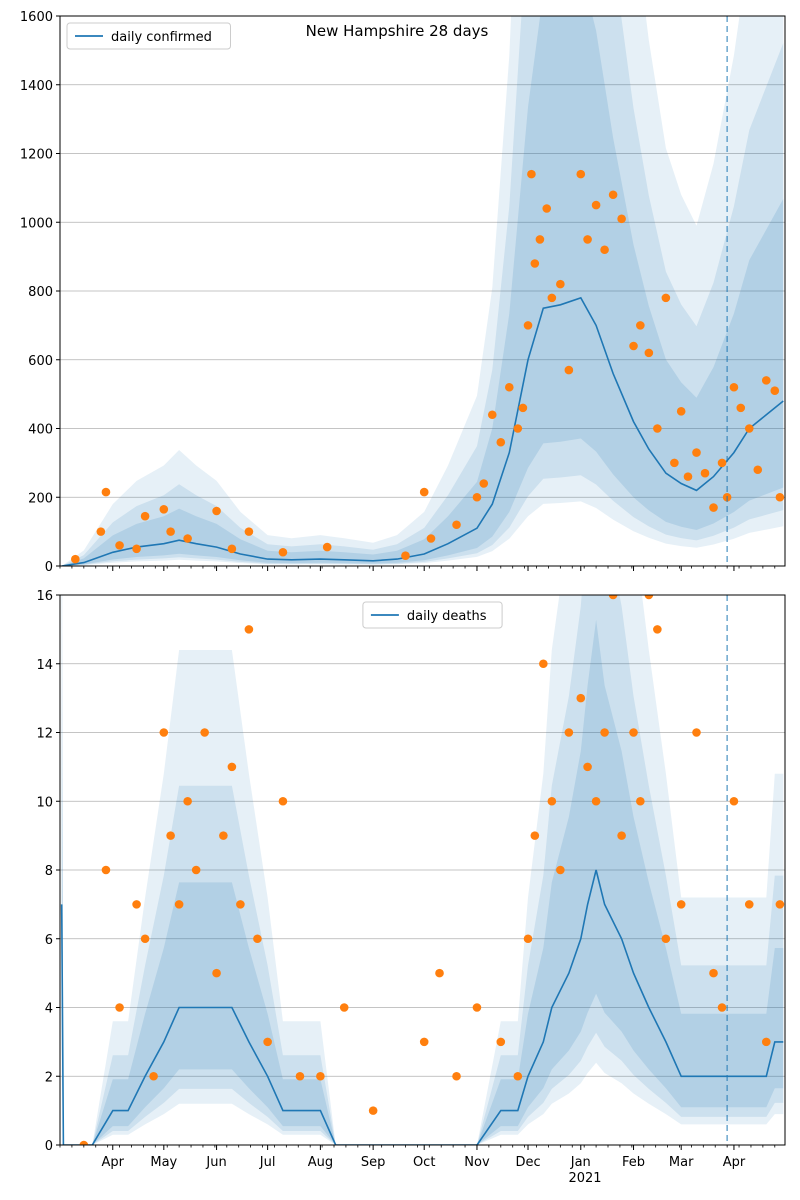 The width and height of the screenshot is (800, 1200). What do you see at coordinates (49, 871) in the screenshot?
I see `y-tick-label: 8` at bounding box center [49, 871].